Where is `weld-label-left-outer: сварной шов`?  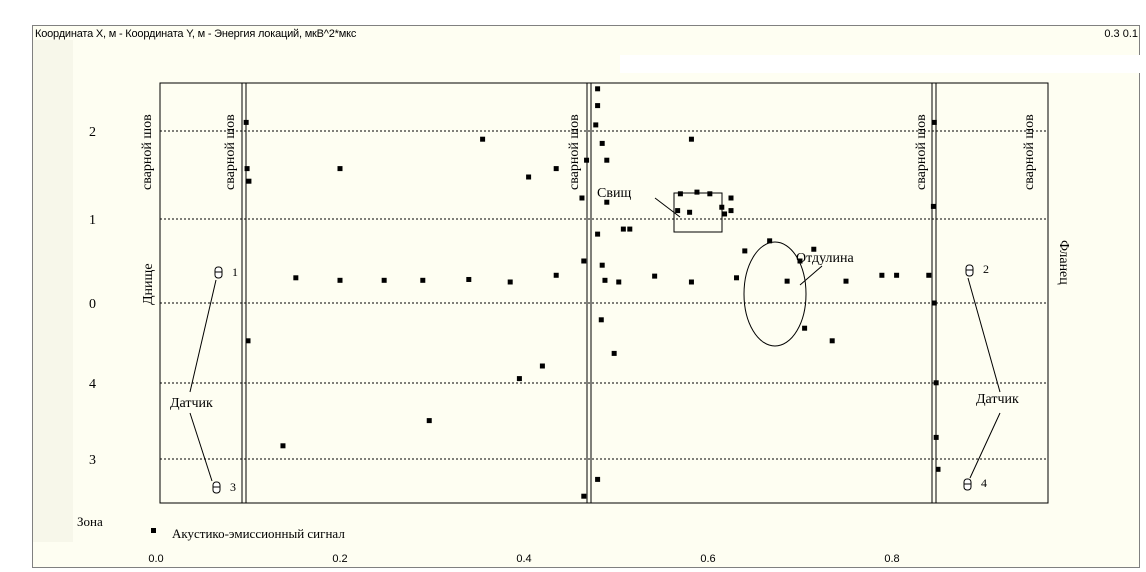 weld-label-left-outer: сварной шов is located at coordinates (147, 152).